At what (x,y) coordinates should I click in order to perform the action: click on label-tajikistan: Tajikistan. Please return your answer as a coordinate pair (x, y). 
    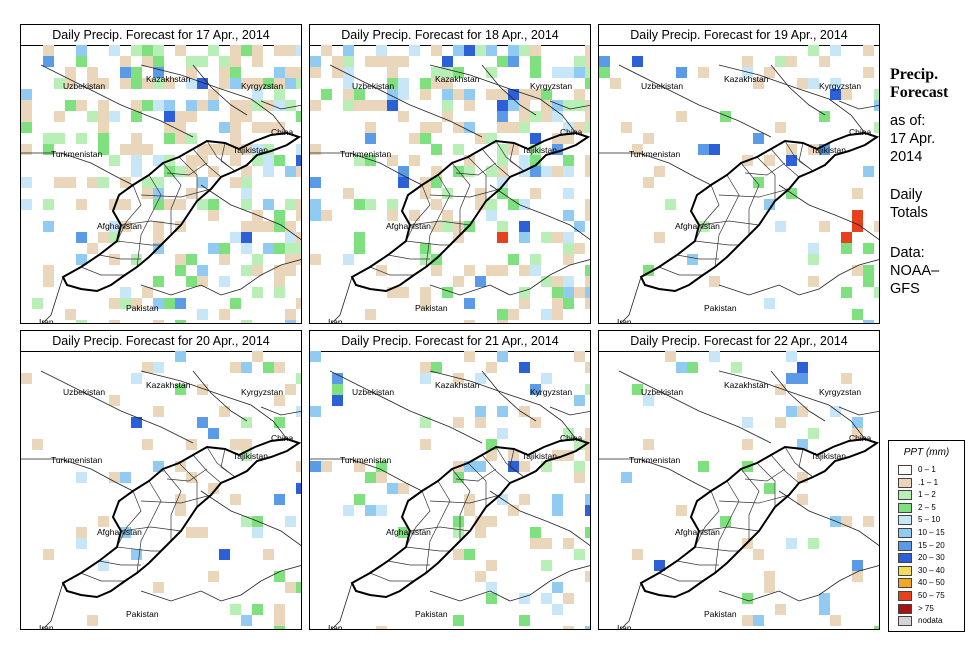
    Looking at the image, I should click on (828, 150).